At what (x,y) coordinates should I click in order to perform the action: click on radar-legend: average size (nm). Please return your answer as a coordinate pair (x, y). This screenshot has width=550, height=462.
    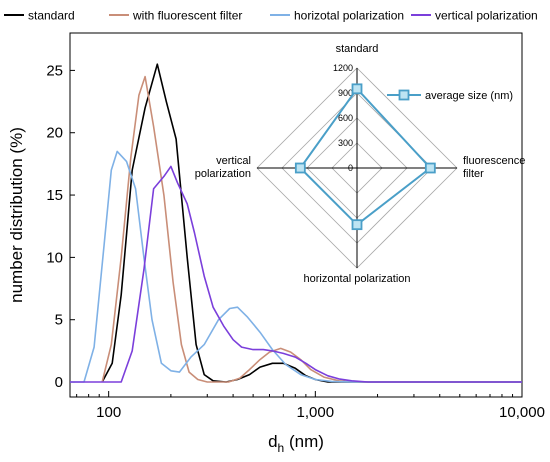
    Looking at the image, I should click on (450, 95).